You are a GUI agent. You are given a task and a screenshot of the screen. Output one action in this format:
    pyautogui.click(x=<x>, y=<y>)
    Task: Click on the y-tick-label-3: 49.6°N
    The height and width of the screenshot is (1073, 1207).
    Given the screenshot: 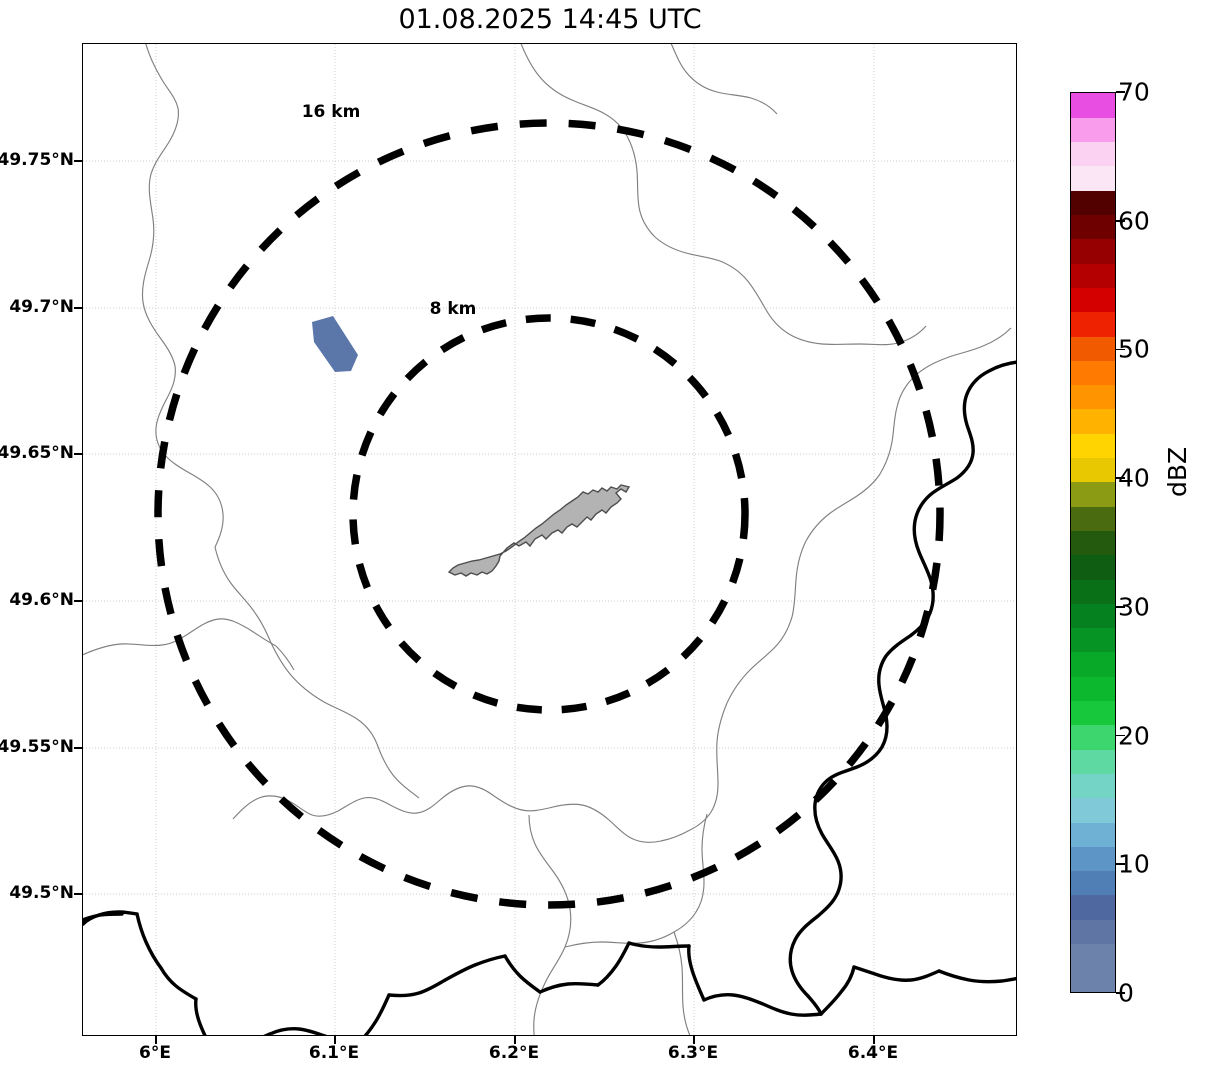 What is the action you would take?
    pyautogui.click(x=41, y=600)
    